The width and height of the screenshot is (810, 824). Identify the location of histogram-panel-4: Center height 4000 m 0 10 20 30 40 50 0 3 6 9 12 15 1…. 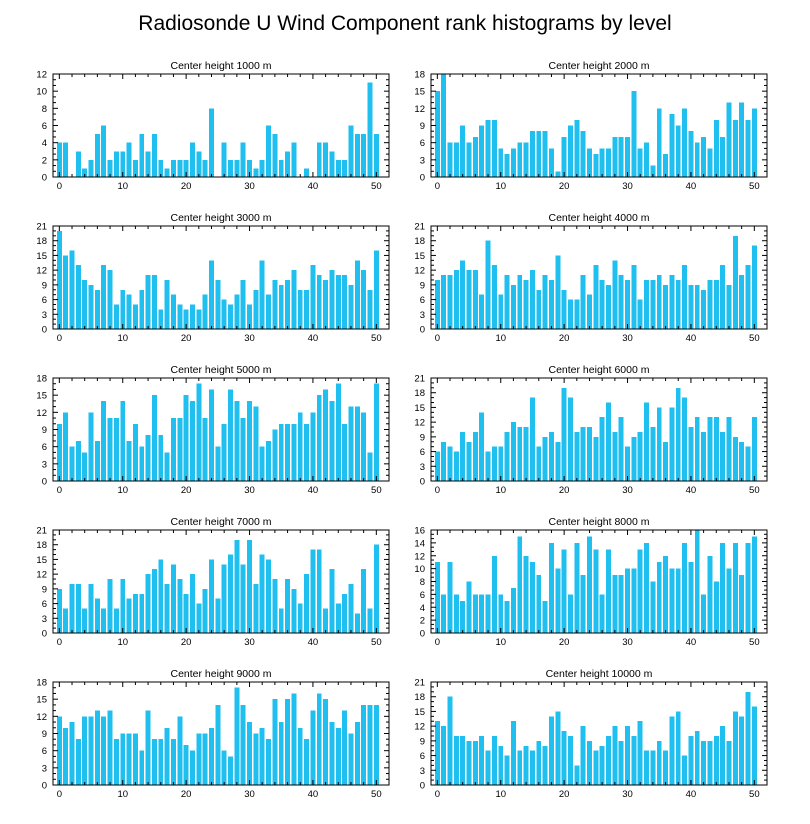
(591, 278).